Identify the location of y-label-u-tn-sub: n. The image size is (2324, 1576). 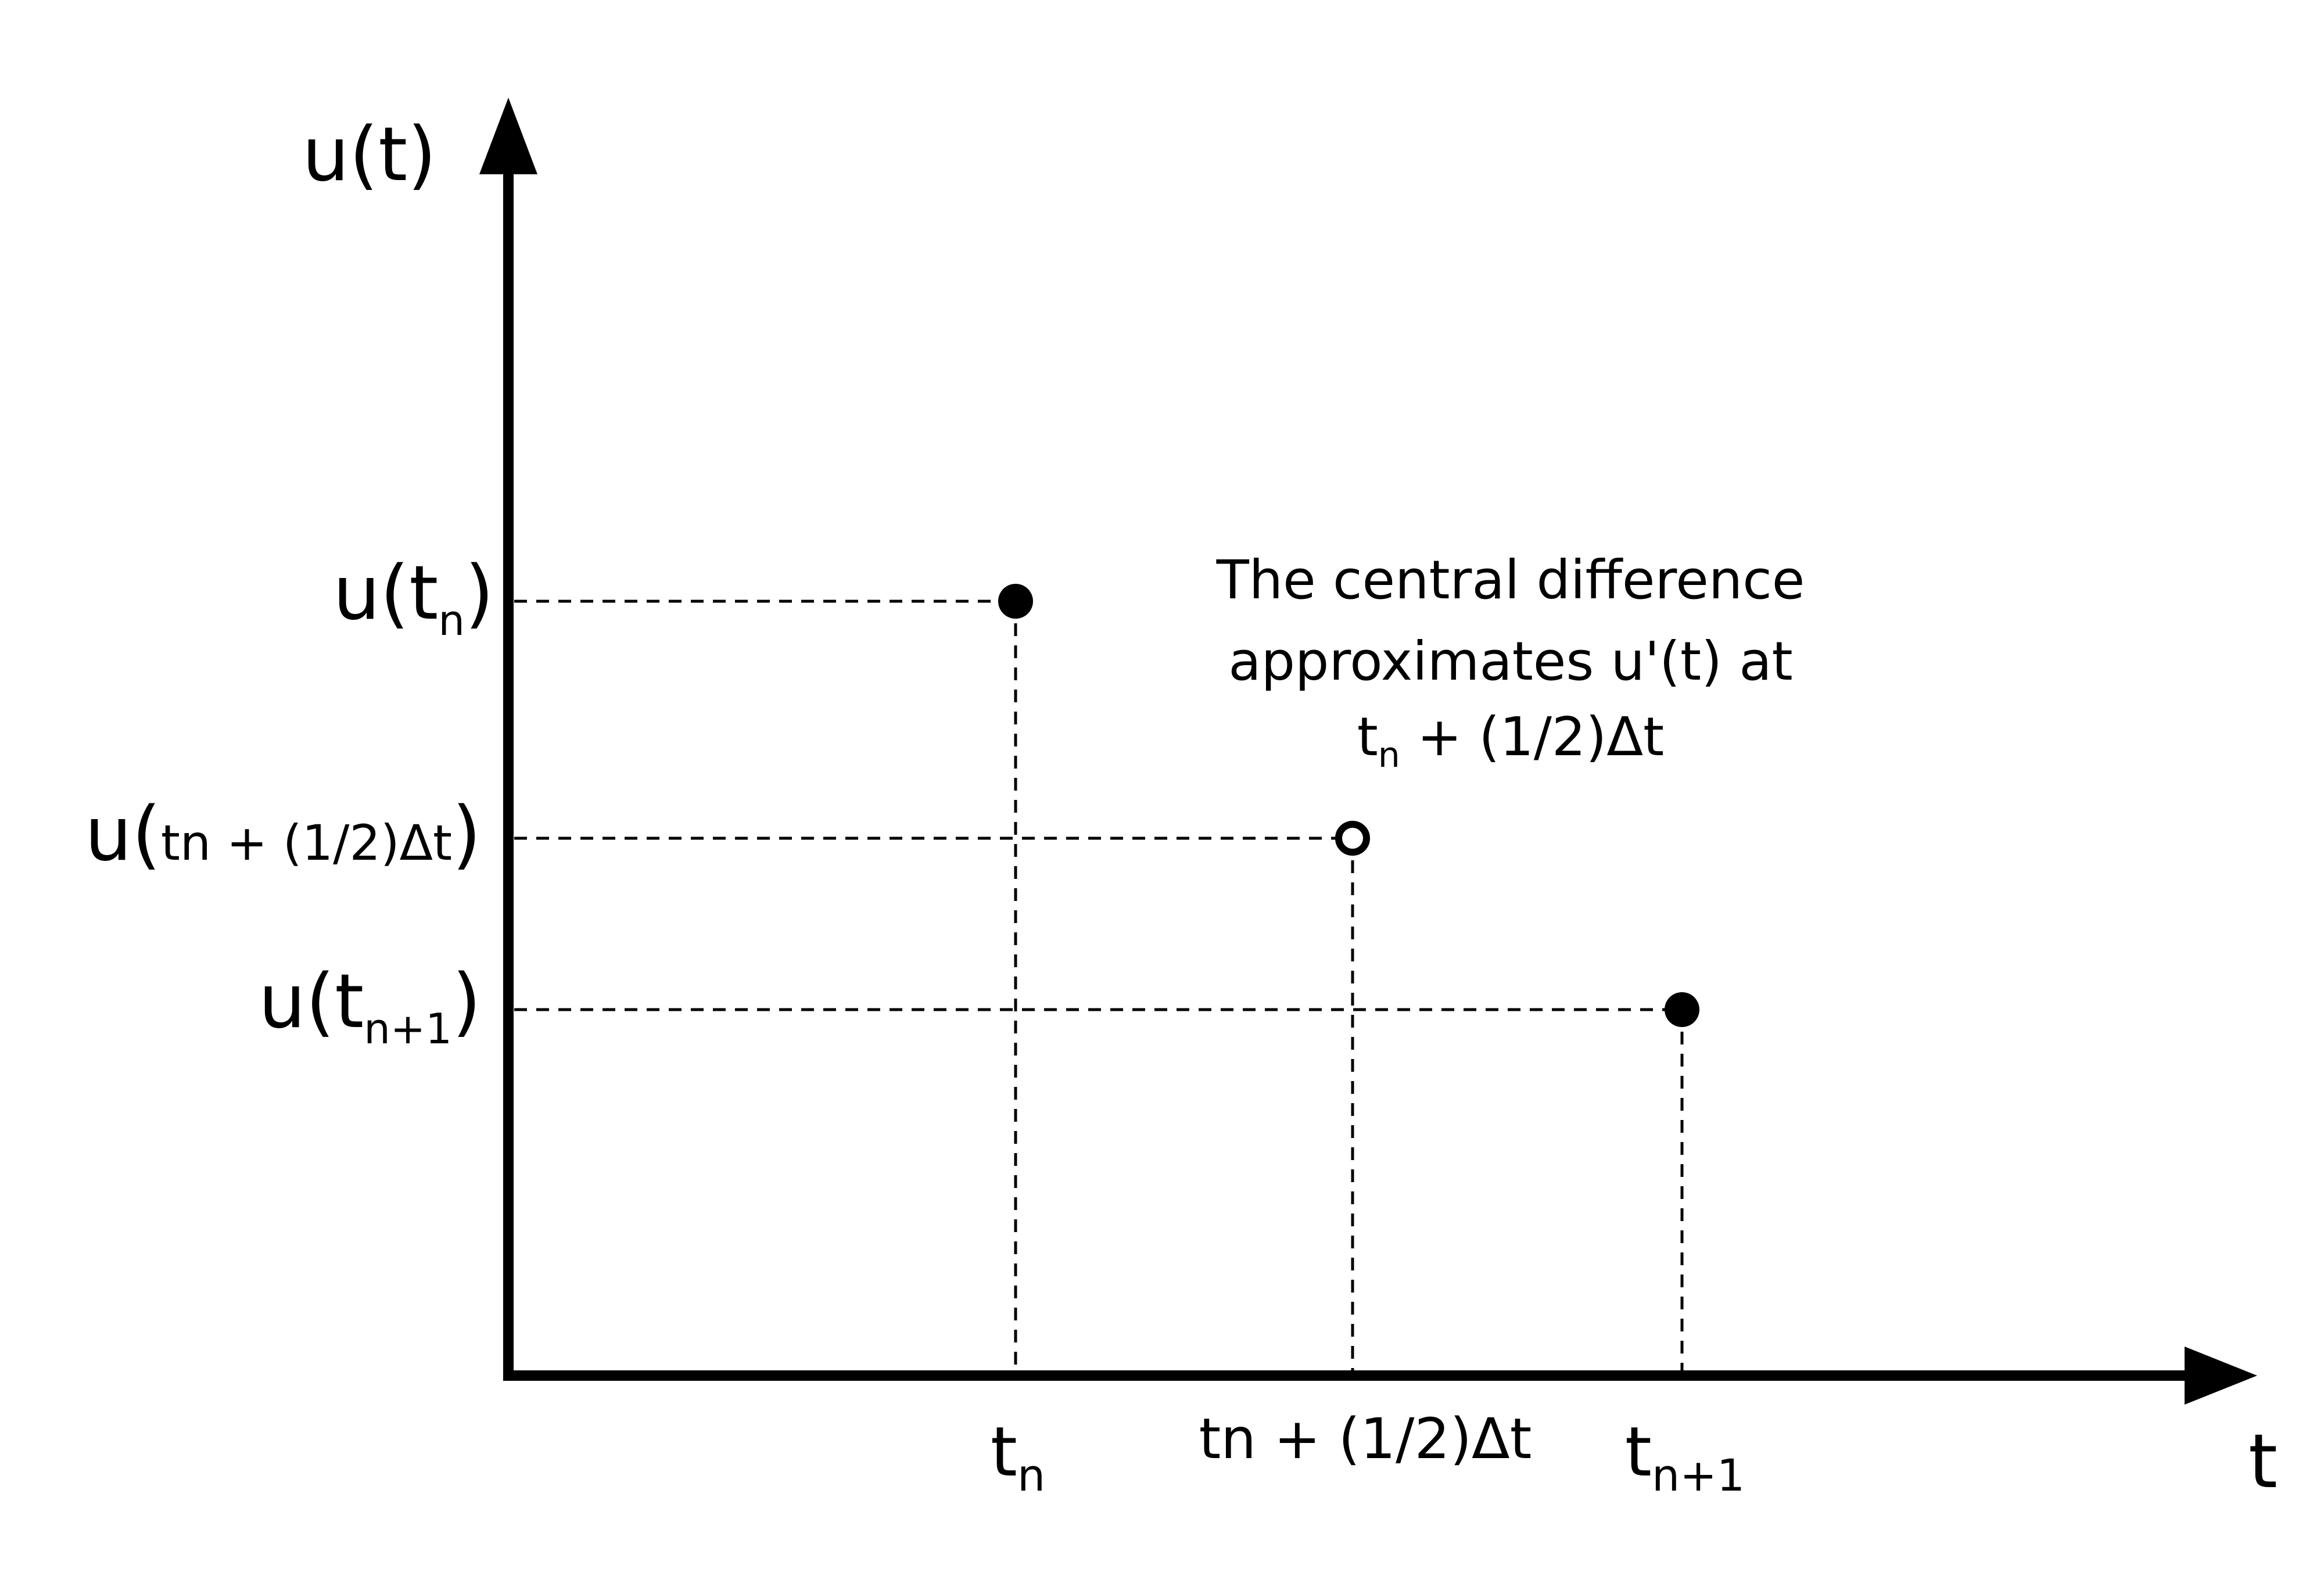
(451, 620).